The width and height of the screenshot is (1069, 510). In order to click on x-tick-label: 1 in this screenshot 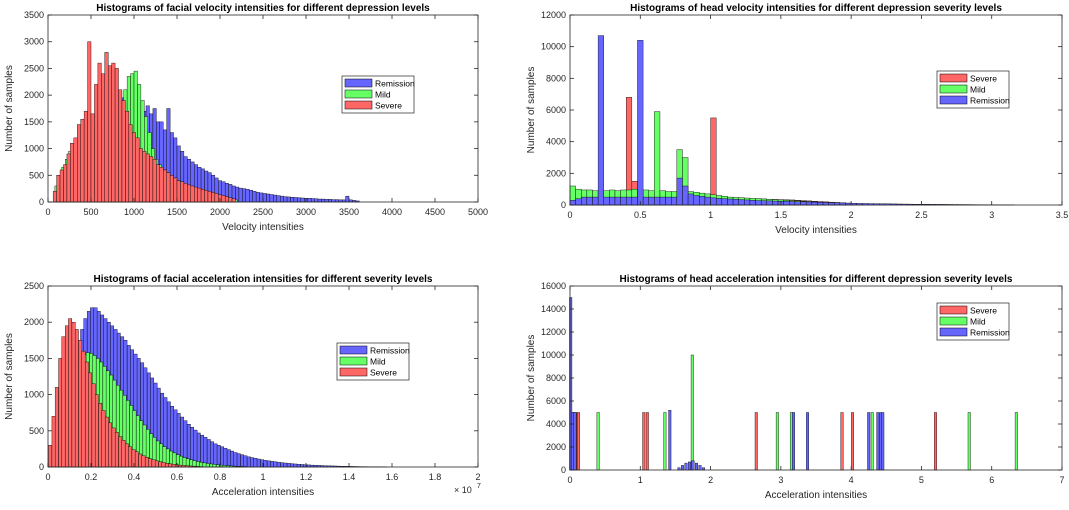, I will do `click(710, 215)`.